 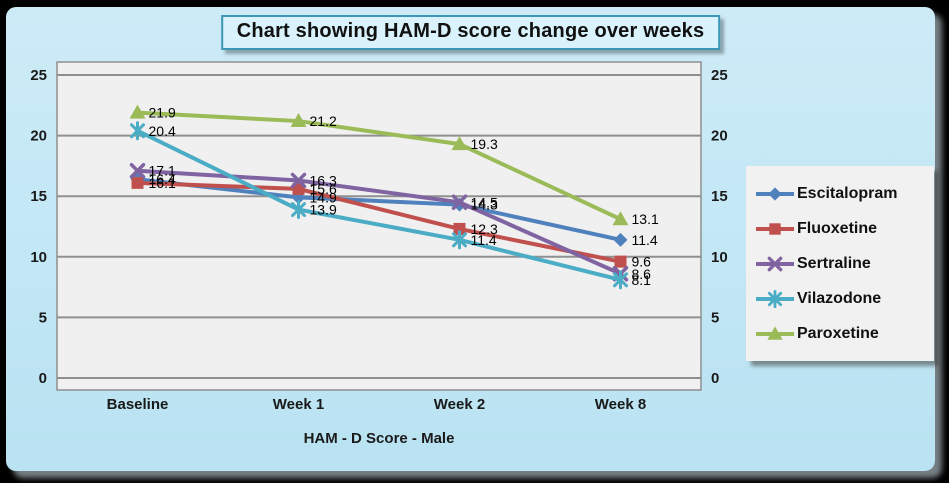 I want to click on data-label: 19.3, so click(x=484, y=144).